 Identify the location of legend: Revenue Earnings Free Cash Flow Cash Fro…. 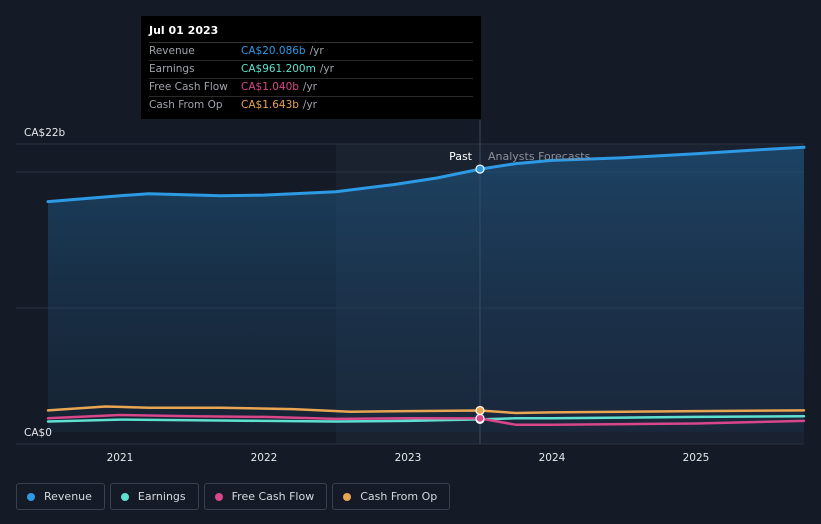
(233, 496).